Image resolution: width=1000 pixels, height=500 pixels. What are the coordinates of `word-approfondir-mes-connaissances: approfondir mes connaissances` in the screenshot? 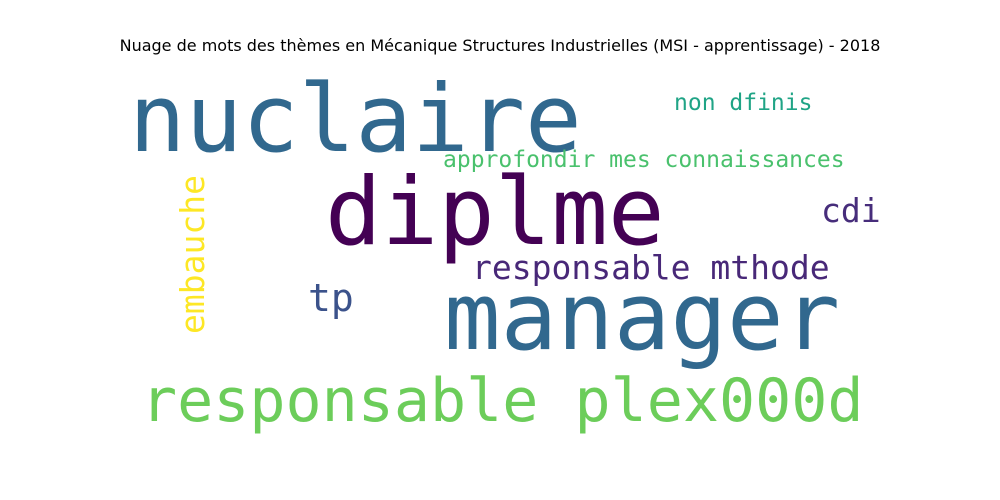 It's located at (644, 160).